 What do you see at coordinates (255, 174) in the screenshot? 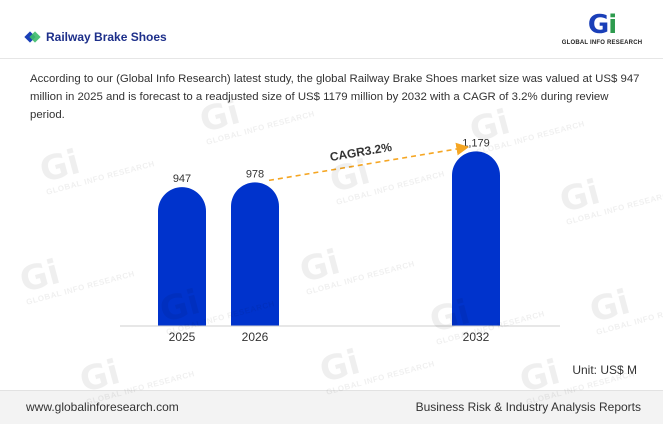
I see `value-label-2026: 978` at bounding box center [255, 174].